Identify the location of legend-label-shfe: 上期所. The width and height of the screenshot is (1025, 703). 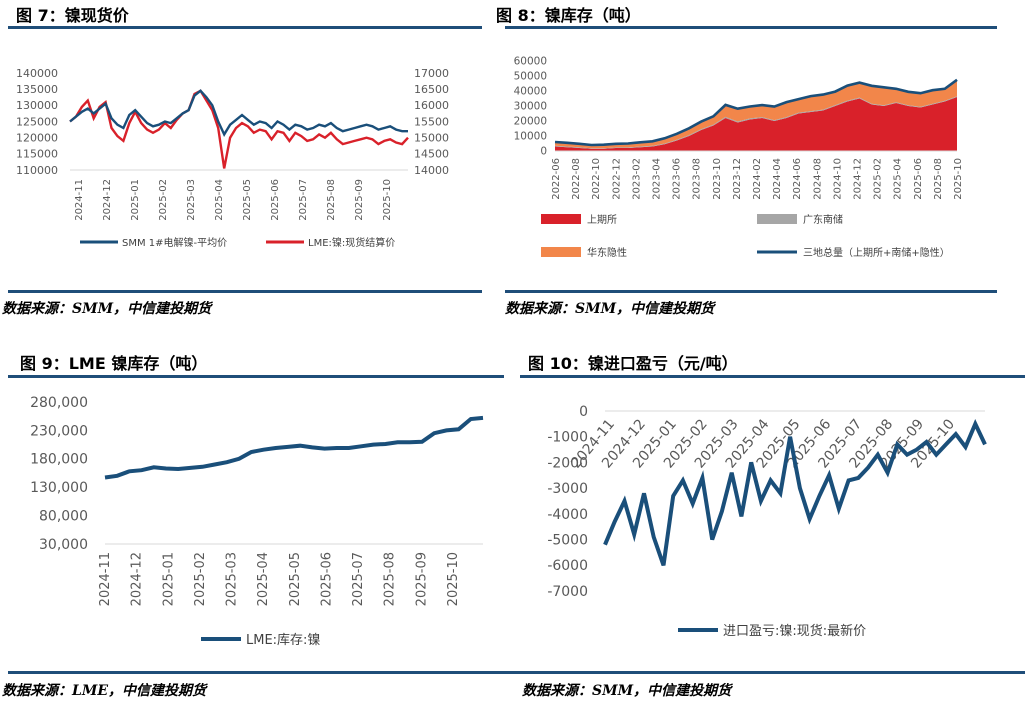
(602, 220).